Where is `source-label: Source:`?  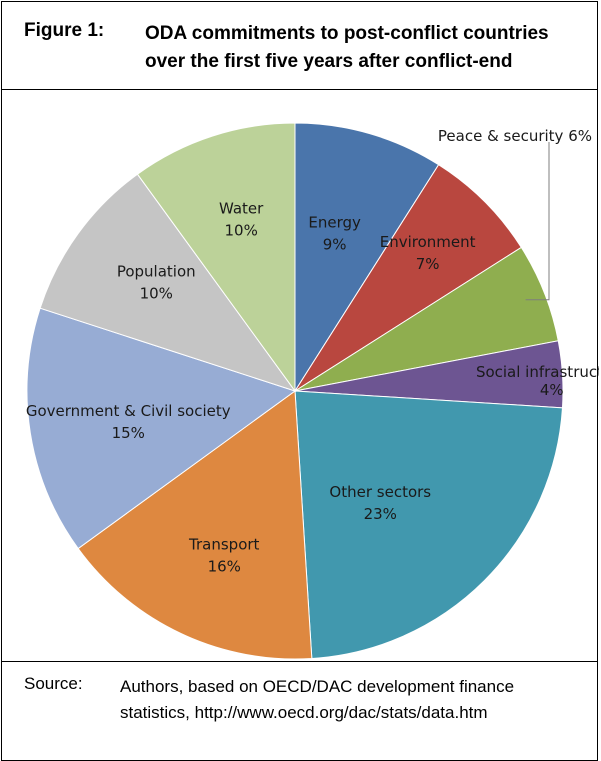
source-label: Source: is located at coordinates (53, 683).